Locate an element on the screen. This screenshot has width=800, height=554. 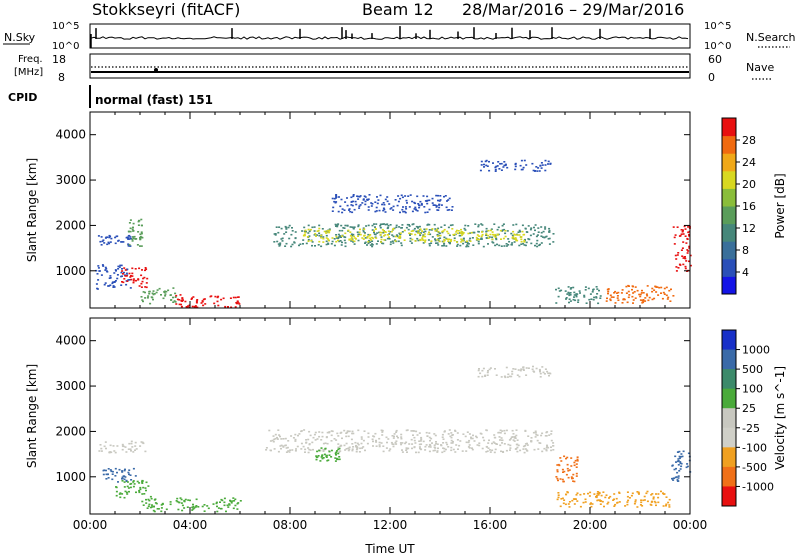
colorbar-tick-label: 1000 is located at coordinates (756, 350).